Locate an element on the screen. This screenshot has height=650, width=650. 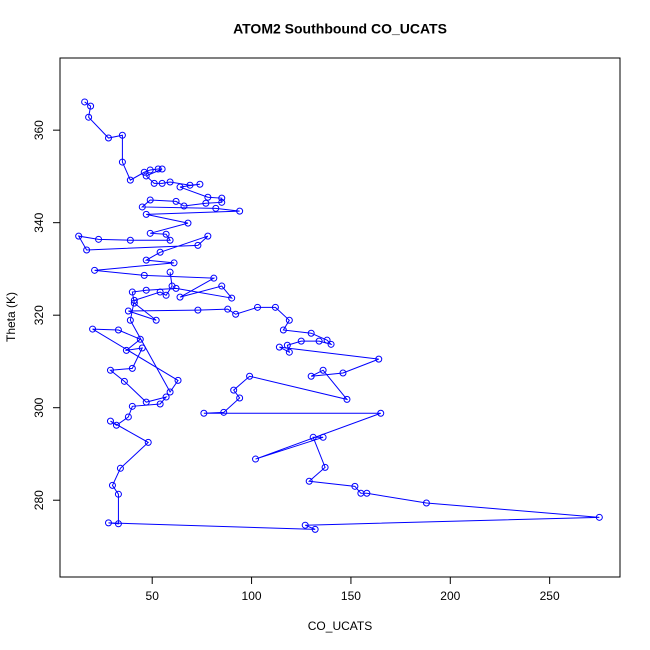
y-tick-label: 280 is located at coordinates (39, 500).